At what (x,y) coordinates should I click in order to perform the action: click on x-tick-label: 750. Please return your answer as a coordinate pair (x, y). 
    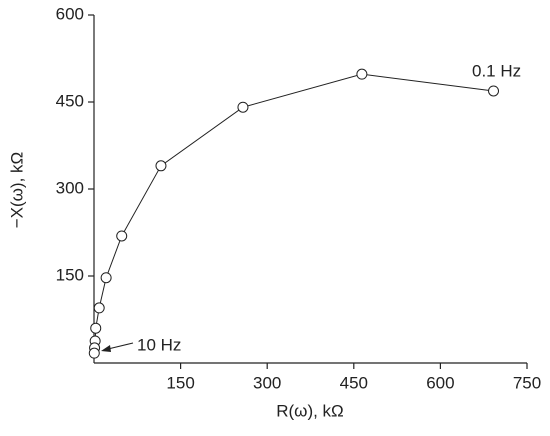
    Looking at the image, I should click on (527, 382).